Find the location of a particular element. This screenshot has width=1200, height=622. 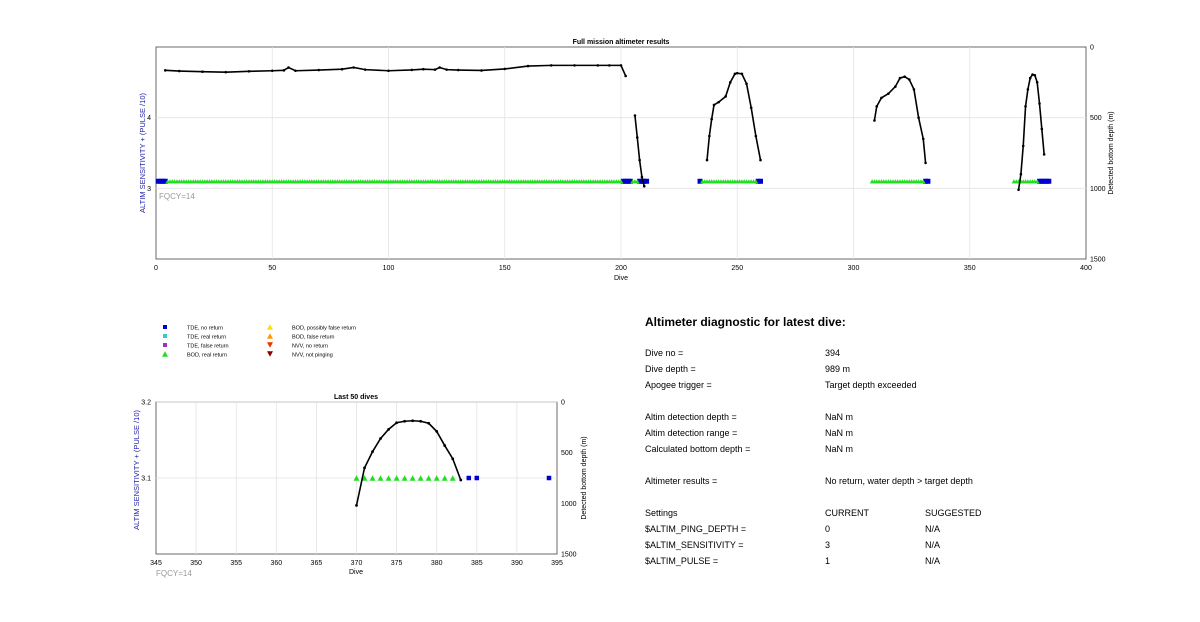

apogee-value: Target depth exceeded is located at coordinates (871, 385).